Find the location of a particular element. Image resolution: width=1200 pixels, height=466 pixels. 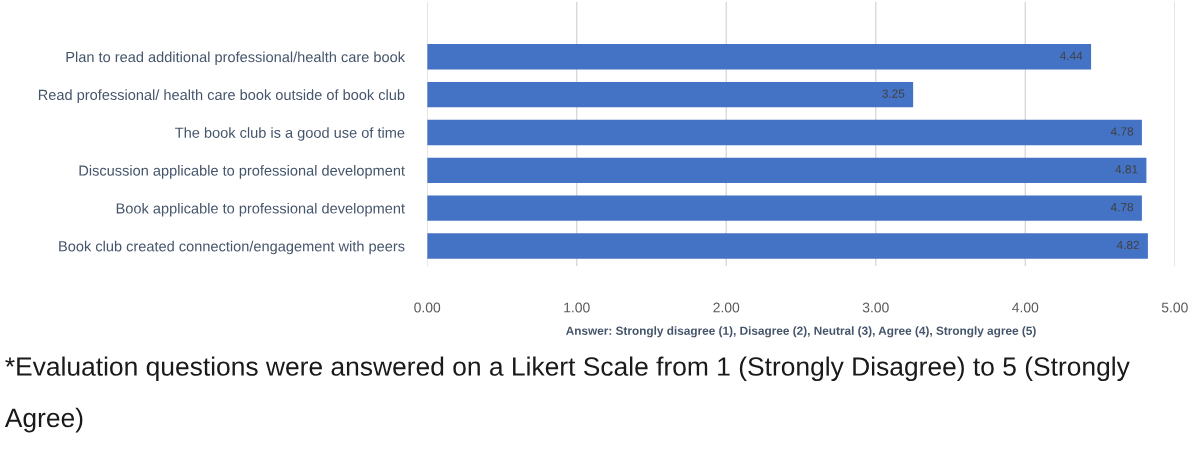

y-tick-label: Book club created connection/engagement with peers is located at coordinates (232, 247).